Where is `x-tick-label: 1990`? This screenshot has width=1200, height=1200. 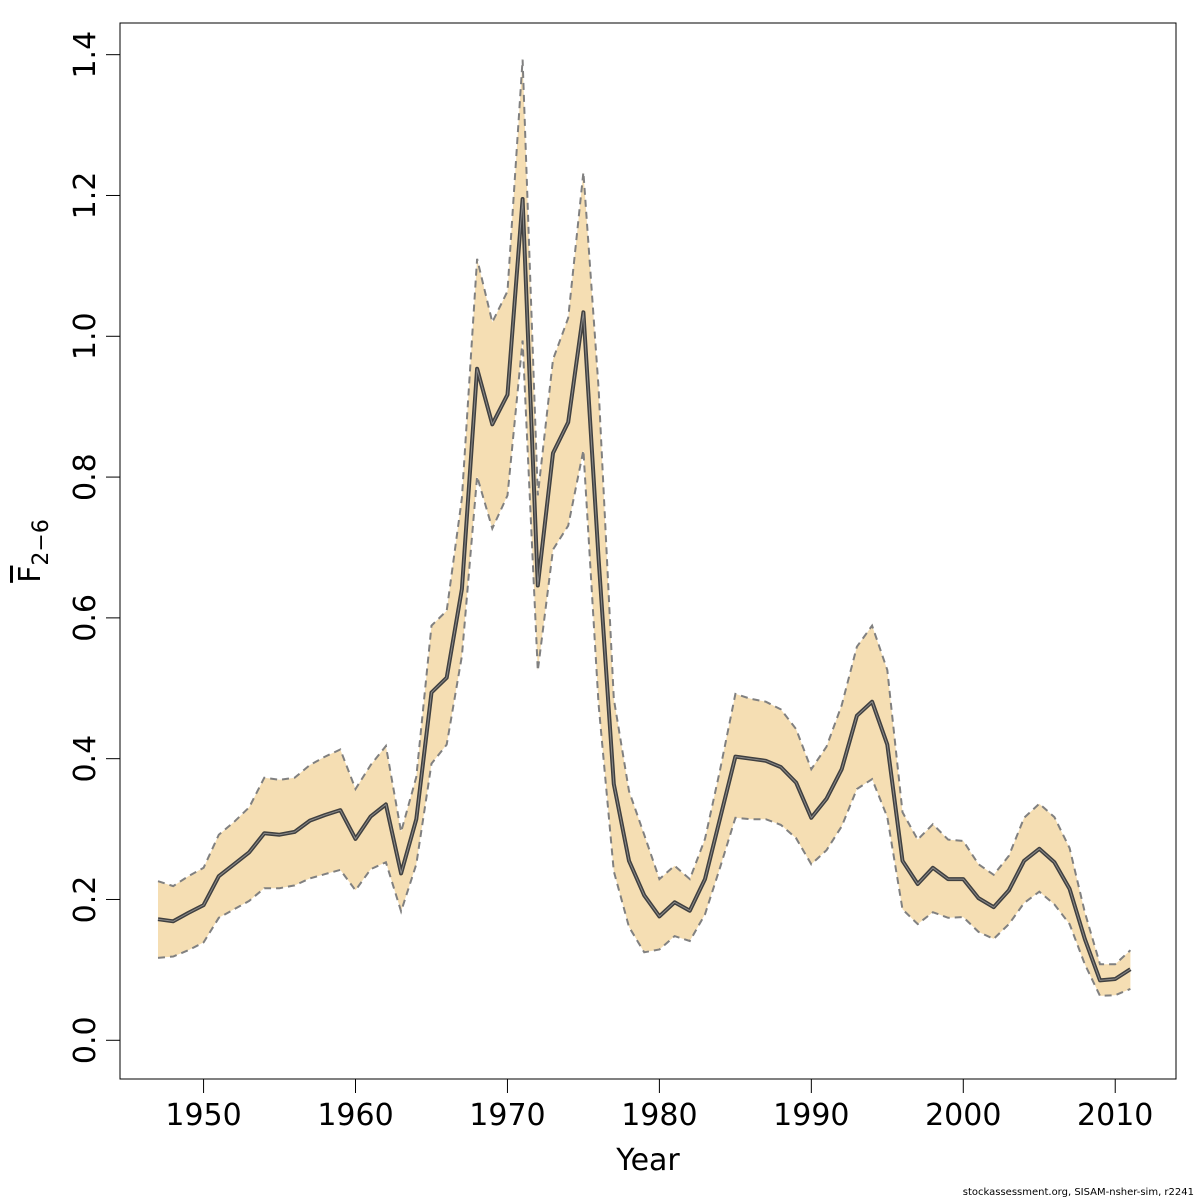
x-tick-label: 1990 is located at coordinates (811, 1115).